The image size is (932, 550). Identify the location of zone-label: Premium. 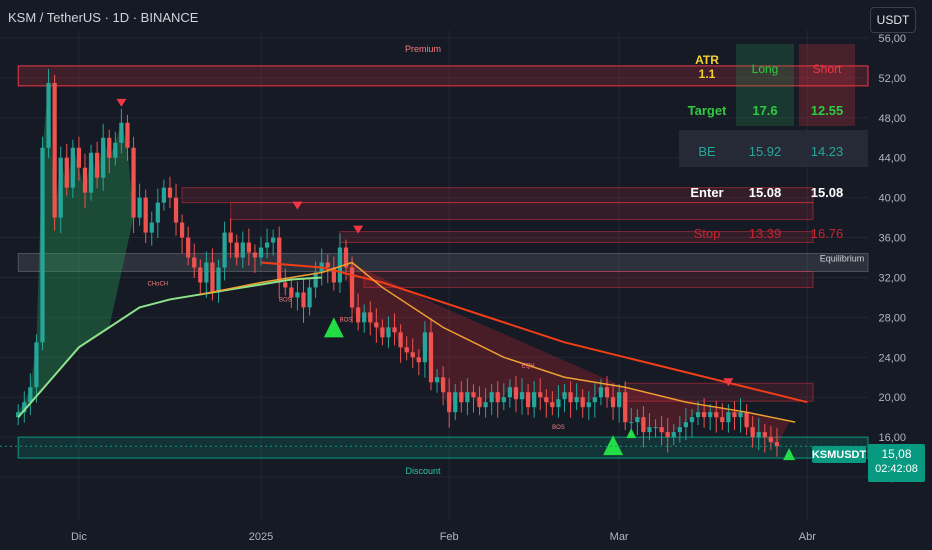
(423, 49).